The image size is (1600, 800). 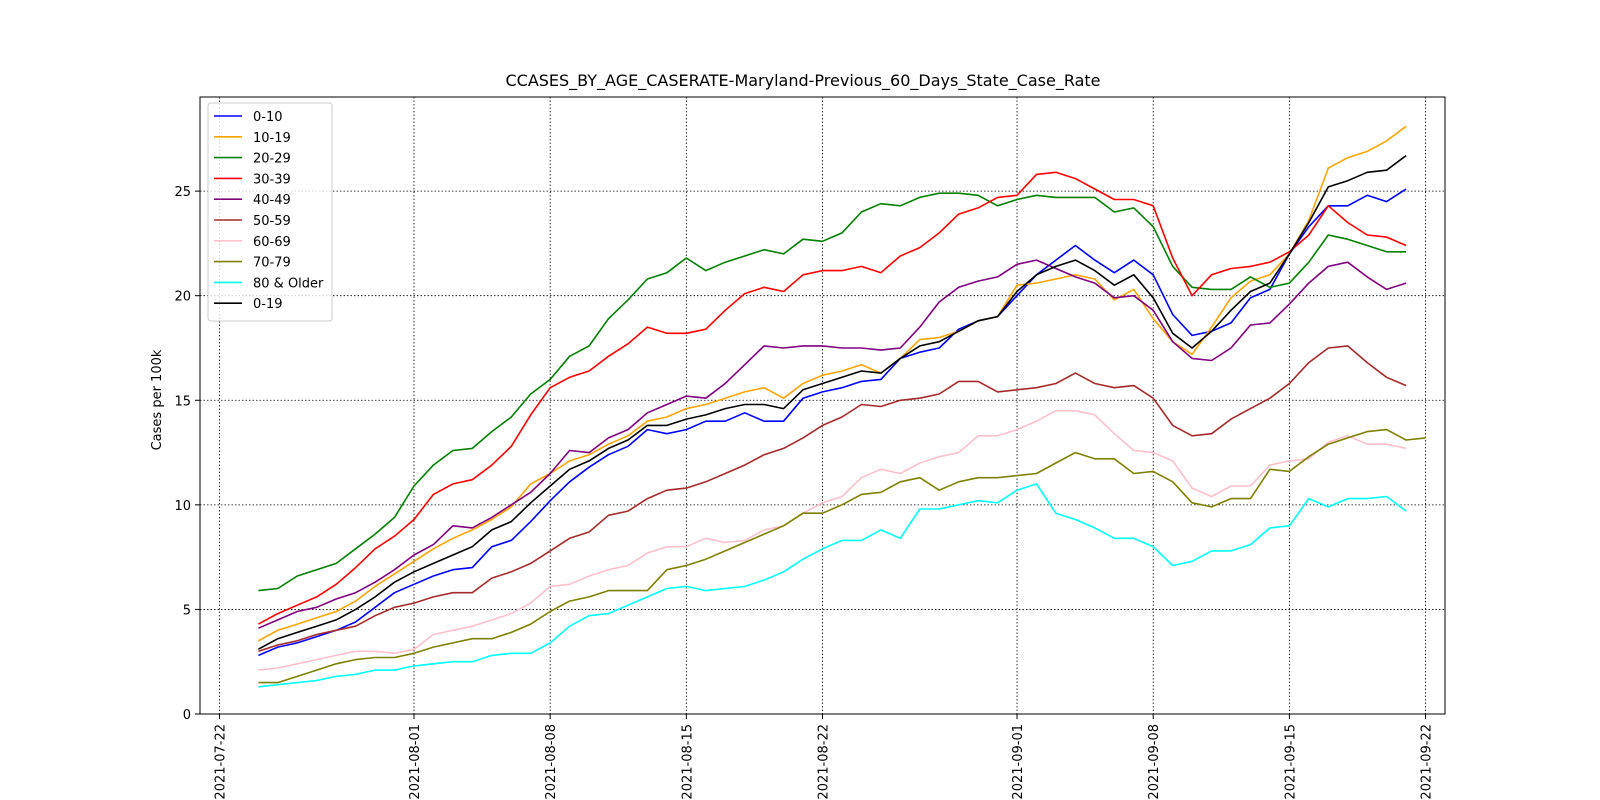 I want to click on legend-label: 20-29, so click(x=272, y=159).